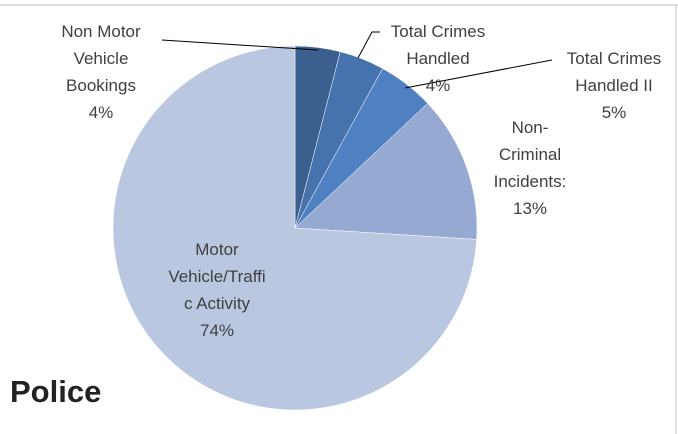 The image size is (678, 434). What do you see at coordinates (386, 171) in the screenshot?
I see `pie-slice` at bounding box center [386, 171].